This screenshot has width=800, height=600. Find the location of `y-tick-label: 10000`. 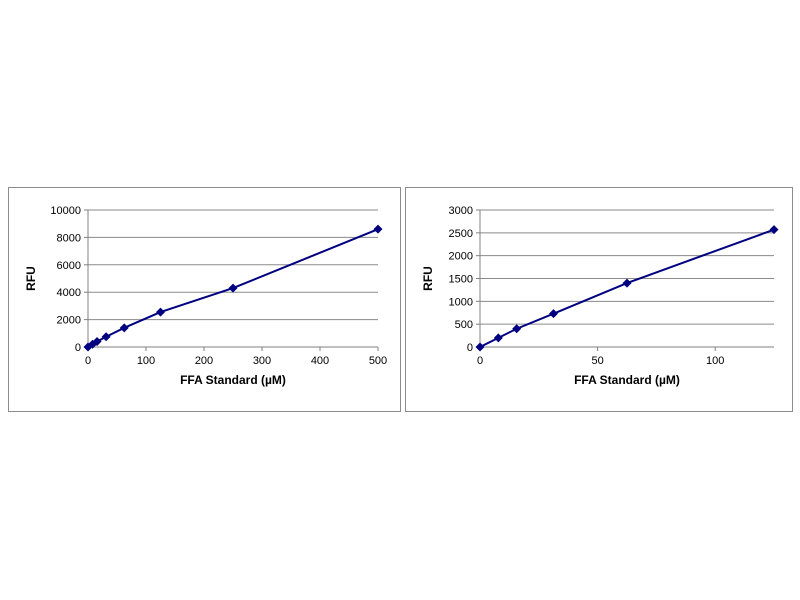

y-tick-label: 10000 is located at coordinates (65, 211).